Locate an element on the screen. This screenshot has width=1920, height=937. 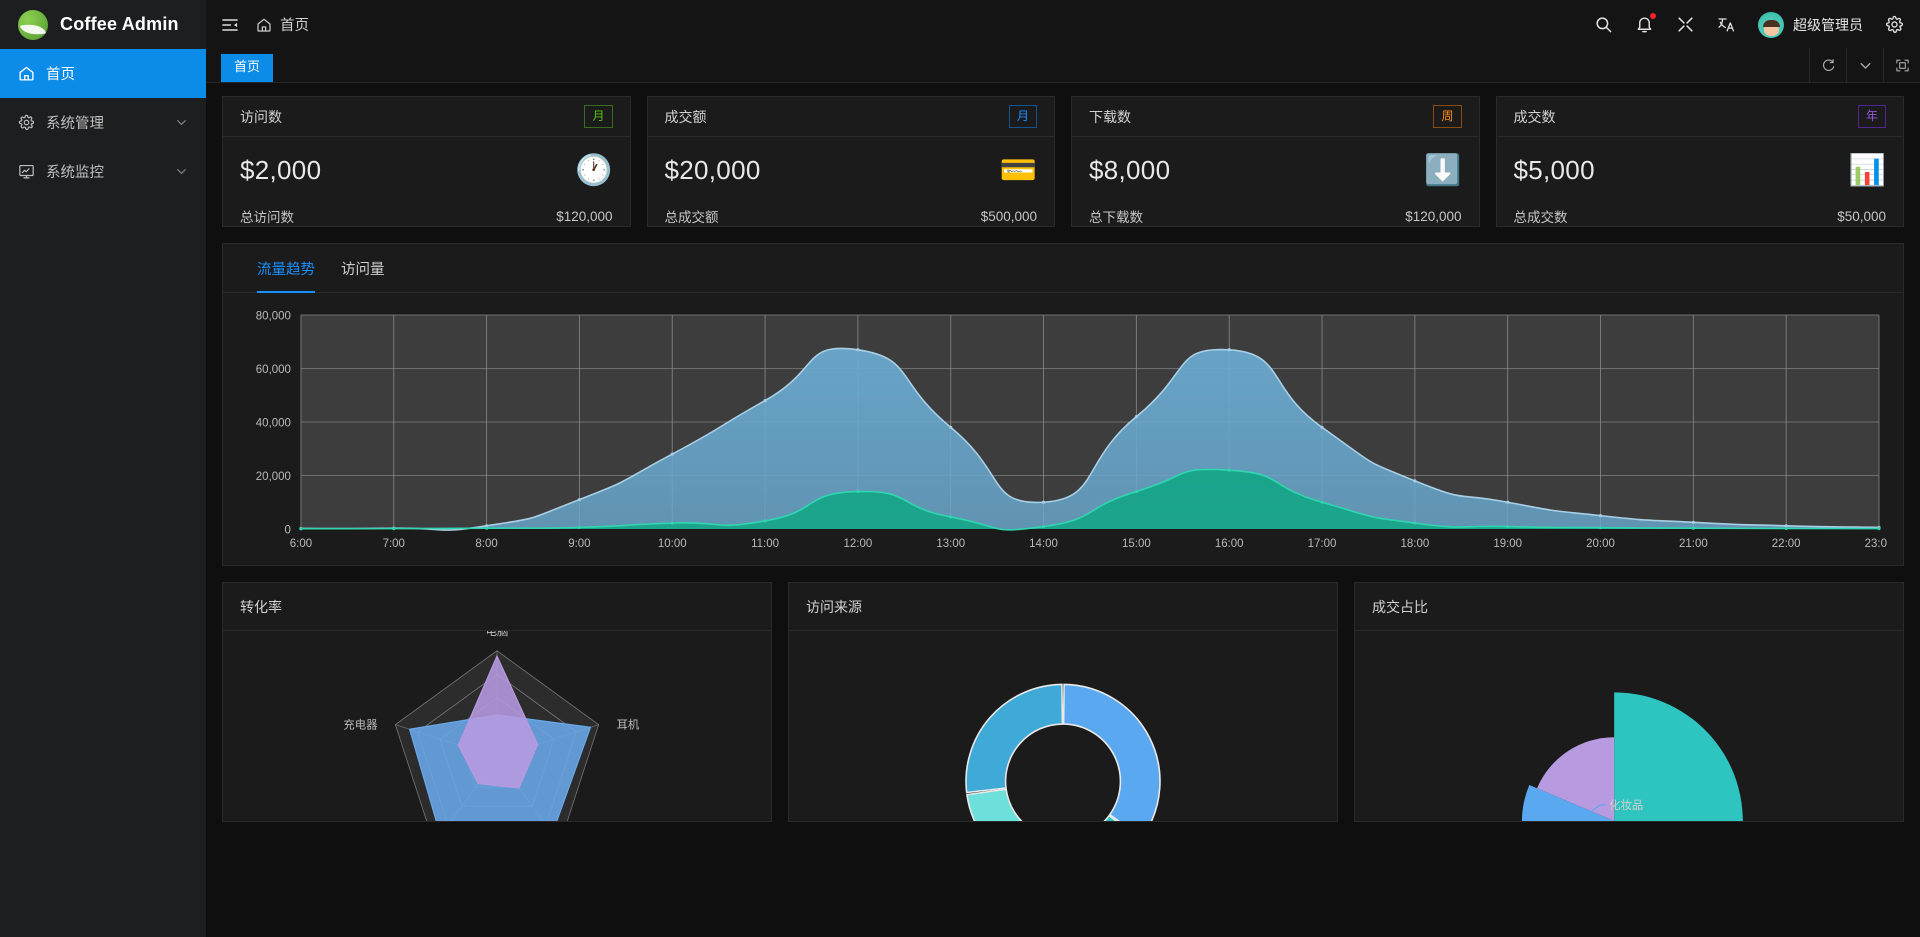
card-body: $5,000 📊 总成交数 $50,000 is located at coordinates (1700, 181).